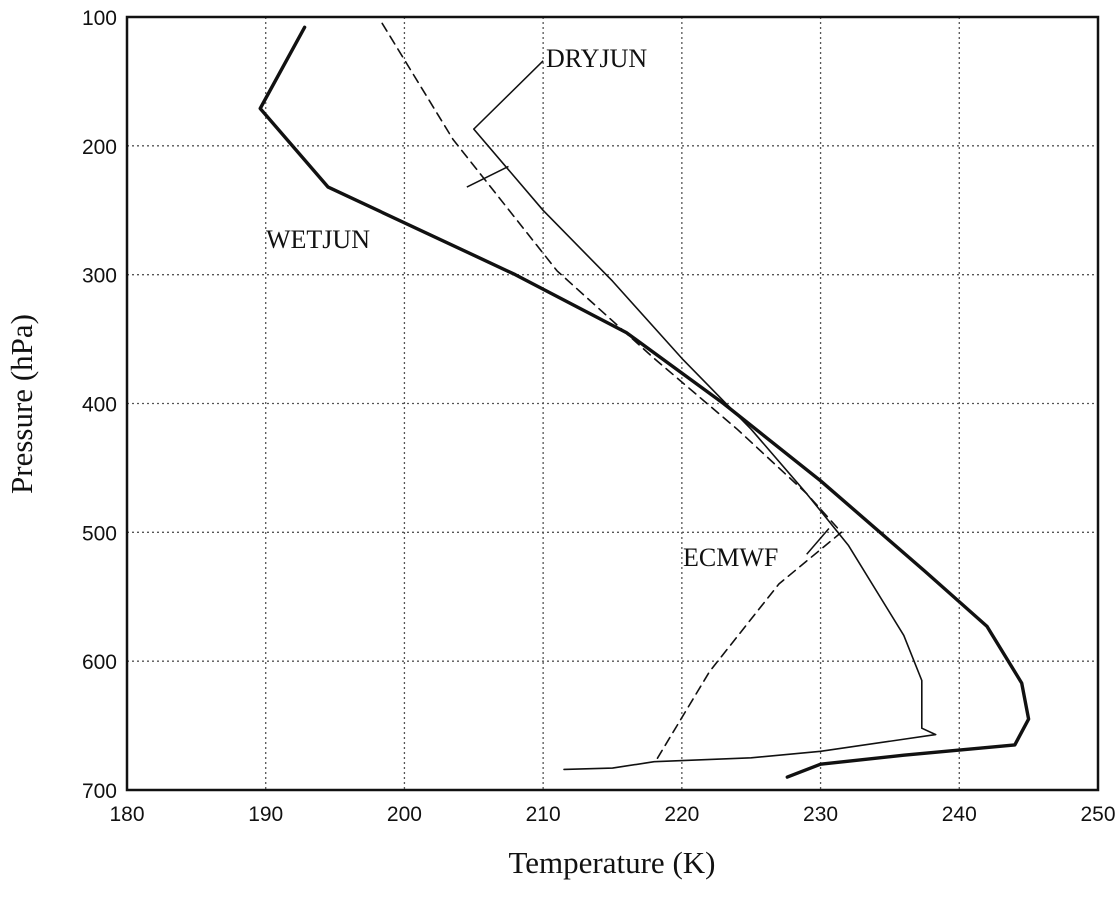  I want to click on wetjun-leader, so click(487, 176).